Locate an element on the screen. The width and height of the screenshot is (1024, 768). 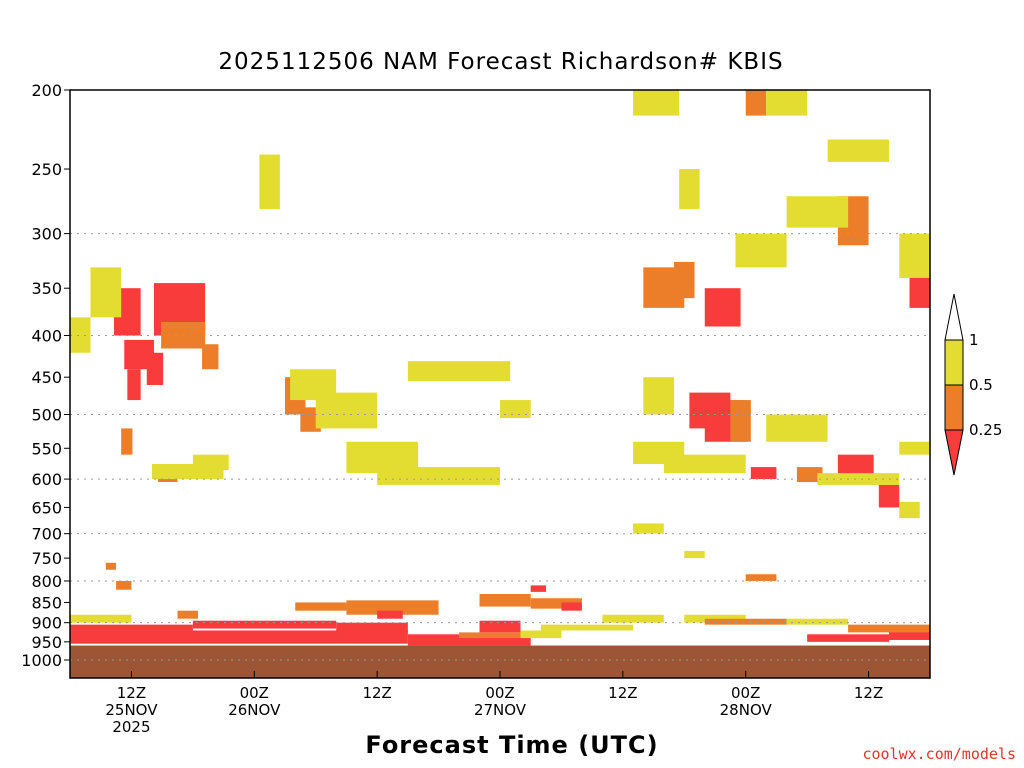
colorbar-bottom-arrow is located at coordinates (954, 452).